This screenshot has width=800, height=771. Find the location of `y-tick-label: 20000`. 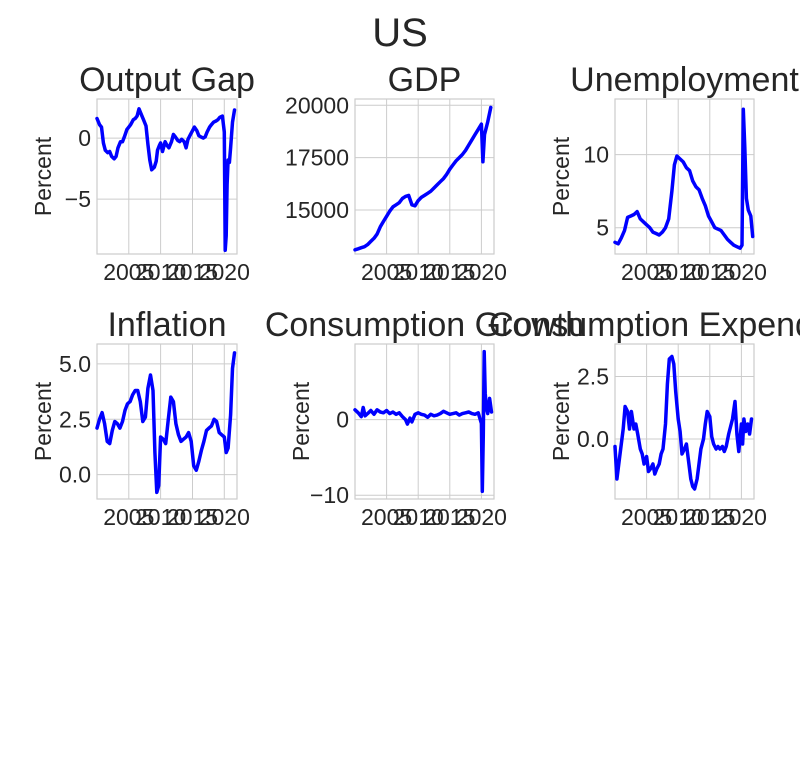

y-tick-label: 20000 is located at coordinates (317, 105).